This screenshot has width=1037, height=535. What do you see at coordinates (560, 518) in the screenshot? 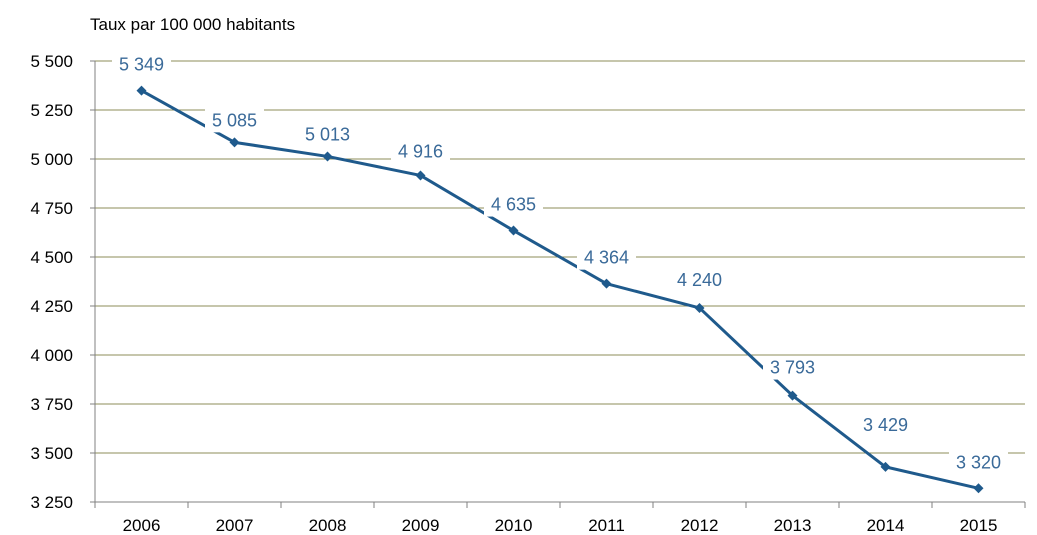
I see `x-axis-ticks: 2006 2007 2008 2009 2010 2011 2012 2013 2014 2015` at bounding box center [560, 518].